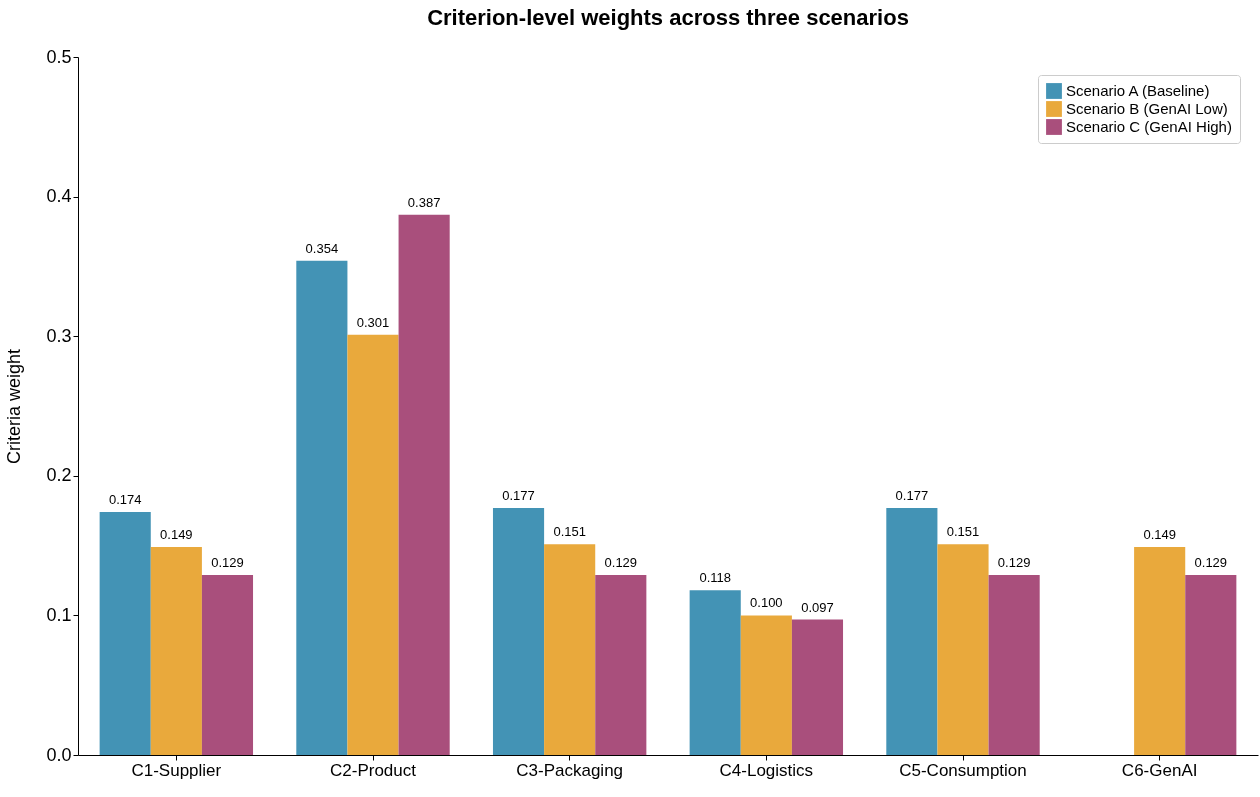  What do you see at coordinates (176, 770) in the screenshot?
I see `x-tick-label: C1-Supplier` at bounding box center [176, 770].